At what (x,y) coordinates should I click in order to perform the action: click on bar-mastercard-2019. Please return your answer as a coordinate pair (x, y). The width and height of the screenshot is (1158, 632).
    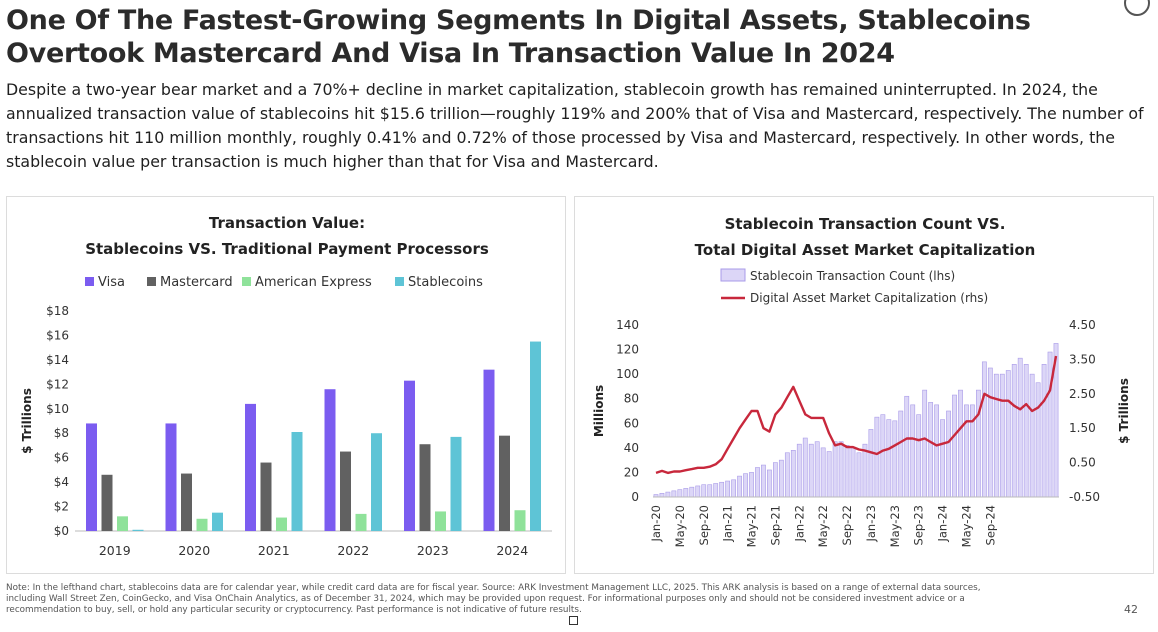
    Looking at the image, I should click on (107, 502).